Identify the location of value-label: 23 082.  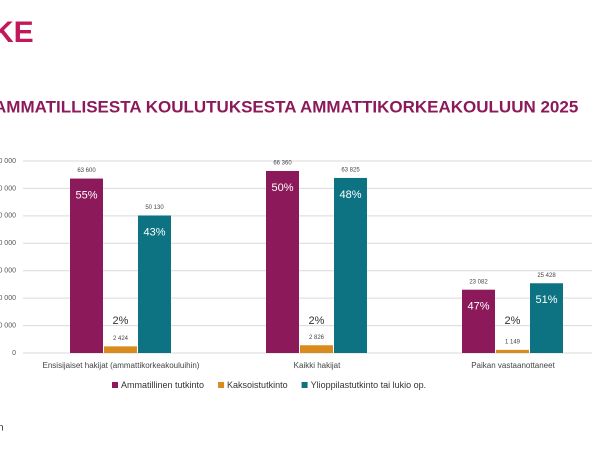
(478, 282).